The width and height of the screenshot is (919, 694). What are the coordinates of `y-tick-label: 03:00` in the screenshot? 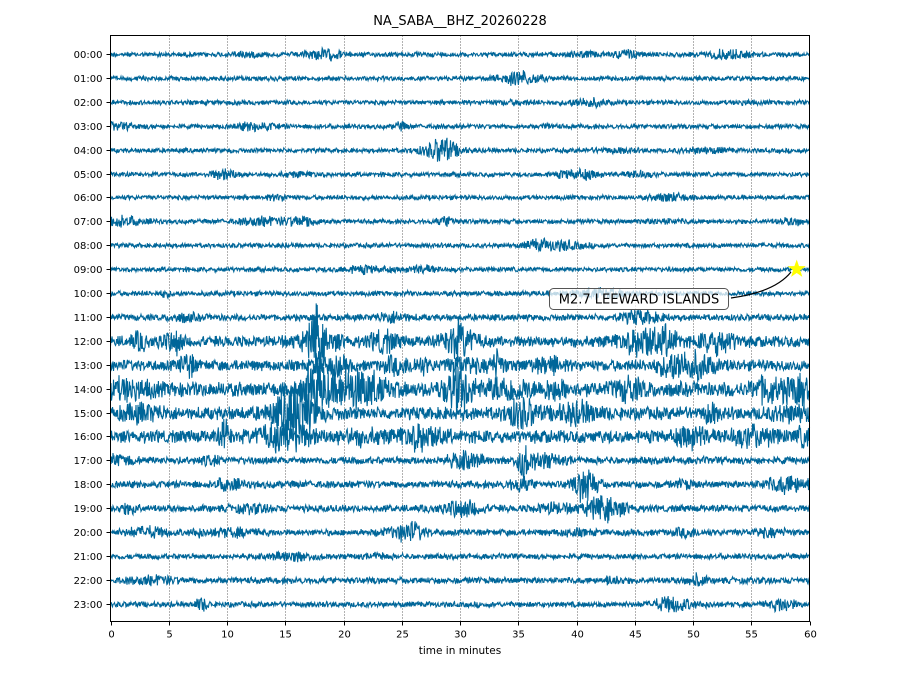 It's located at (88, 127).